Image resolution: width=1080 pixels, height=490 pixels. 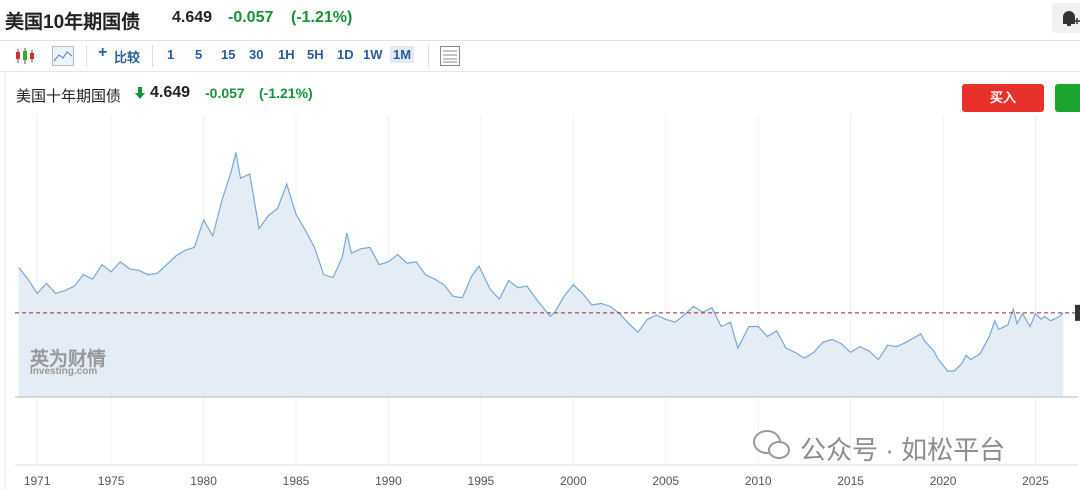 What do you see at coordinates (69, 96) in the screenshot?
I see `legend-name: 美国十年期国债` at bounding box center [69, 96].